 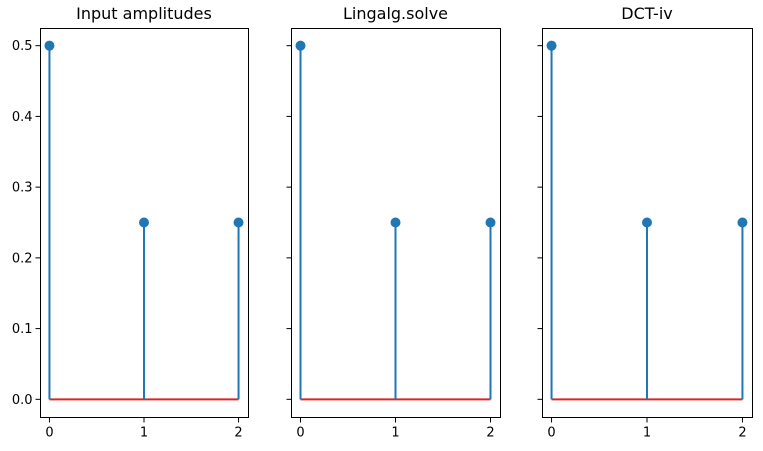 I want to click on y-tick-label: 0.4, so click(x=22, y=117).